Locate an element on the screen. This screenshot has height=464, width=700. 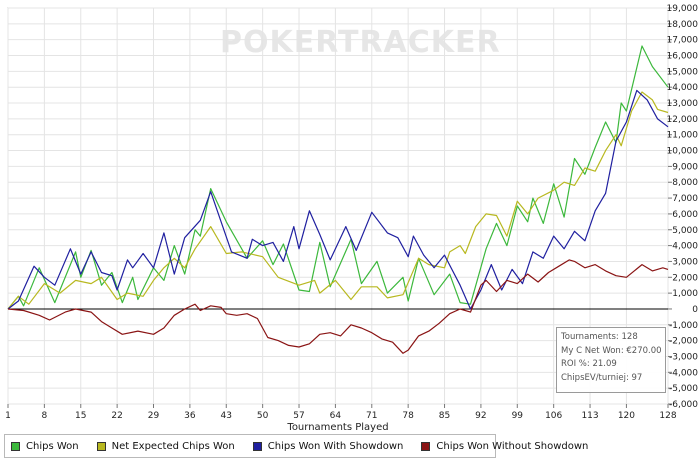
legend-item-chips-won: Chips Won is located at coordinates (45, 446).